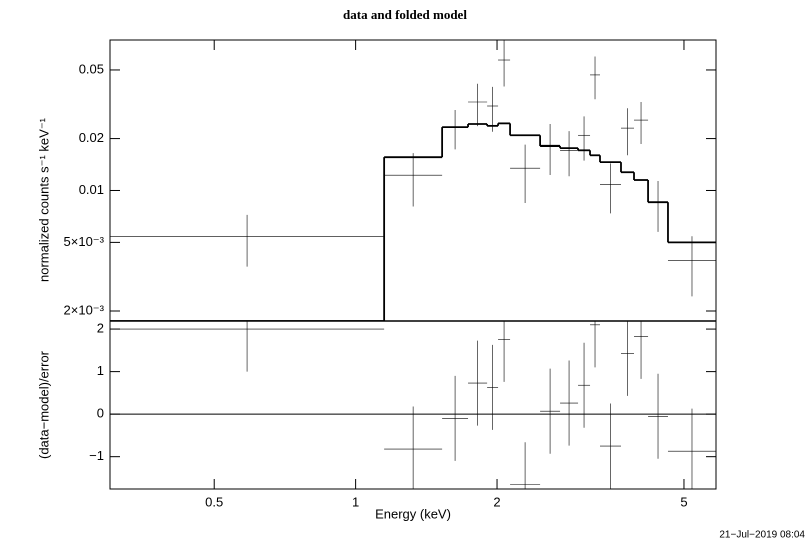 The height and width of the screenshot is (542, 811). Describe the element at coordinates (496, 501) in the screenshot. I see `x-tick-label: 2` at that location.